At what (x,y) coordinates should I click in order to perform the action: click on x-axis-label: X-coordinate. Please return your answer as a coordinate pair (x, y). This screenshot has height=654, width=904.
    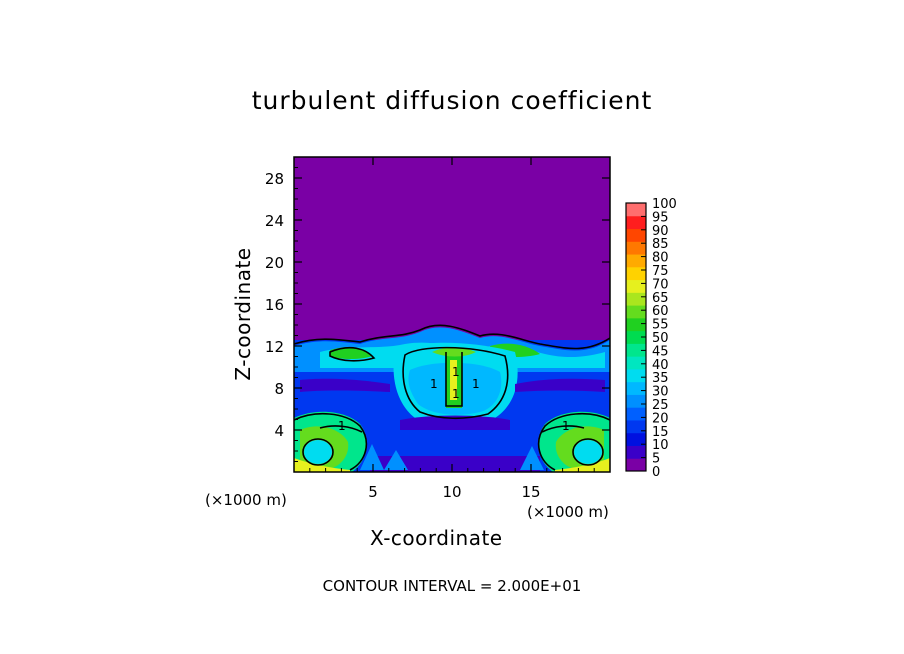
    Looking at the image, I should click on (436, 538).